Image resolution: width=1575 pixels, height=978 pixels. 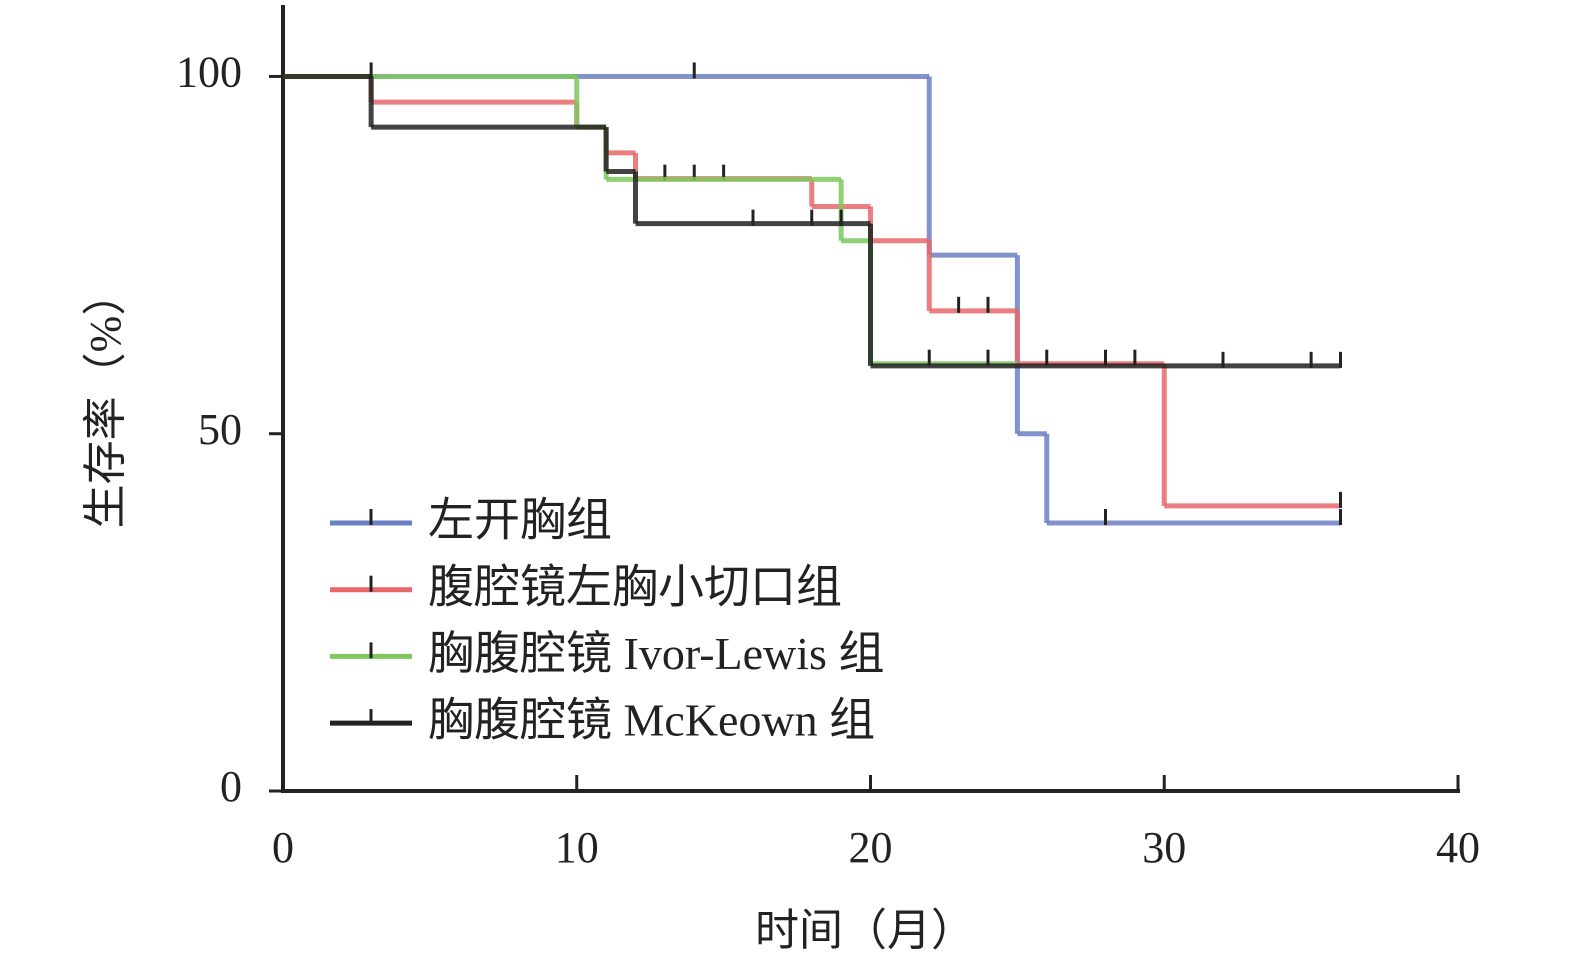 What do you see at coordinates (1164, 847) in the screenshot?
I see `x-tick-label: 30` at bounding box center [1164, 847].